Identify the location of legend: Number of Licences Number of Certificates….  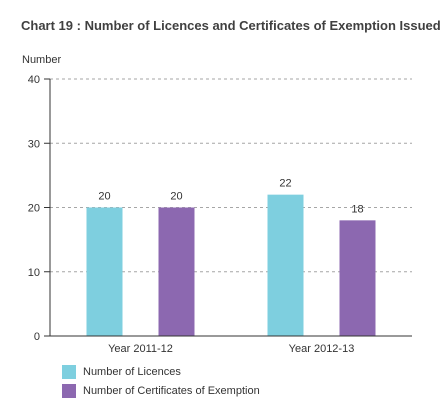
(161, 384).